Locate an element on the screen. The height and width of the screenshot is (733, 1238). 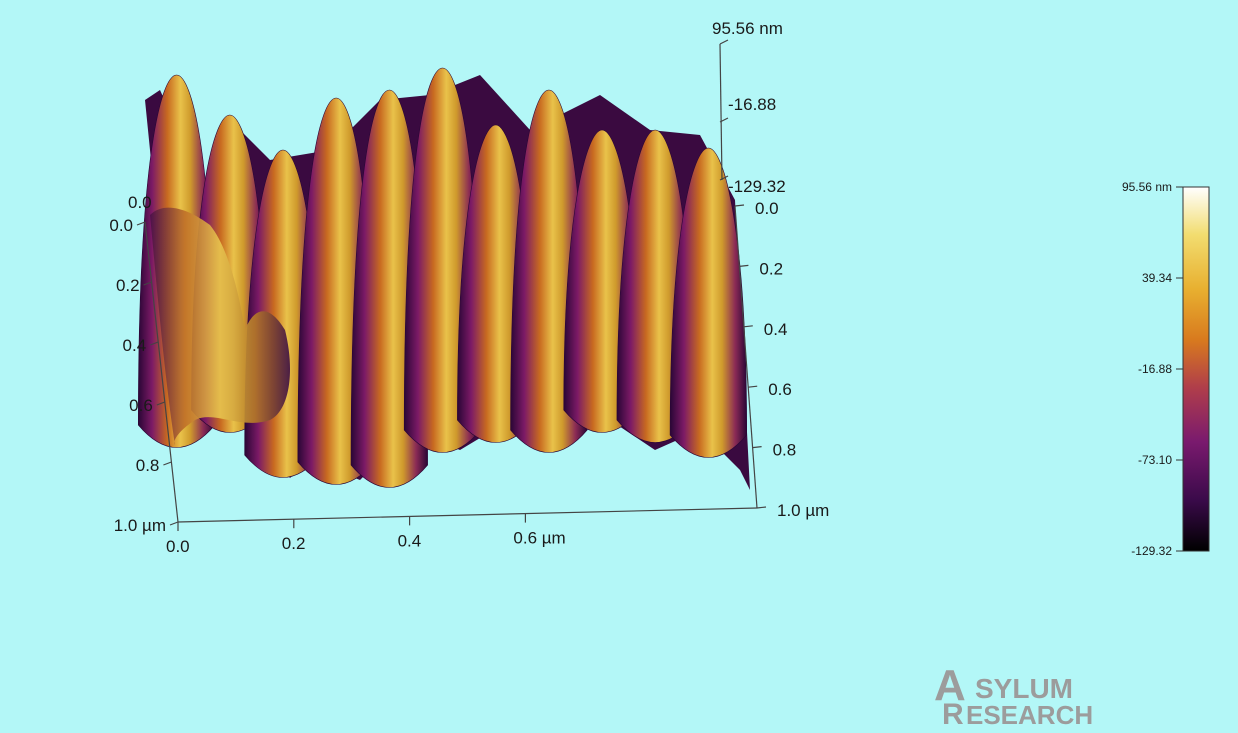
colorbar-tick-label: -73.10 is located at coordinates (1155, 460).